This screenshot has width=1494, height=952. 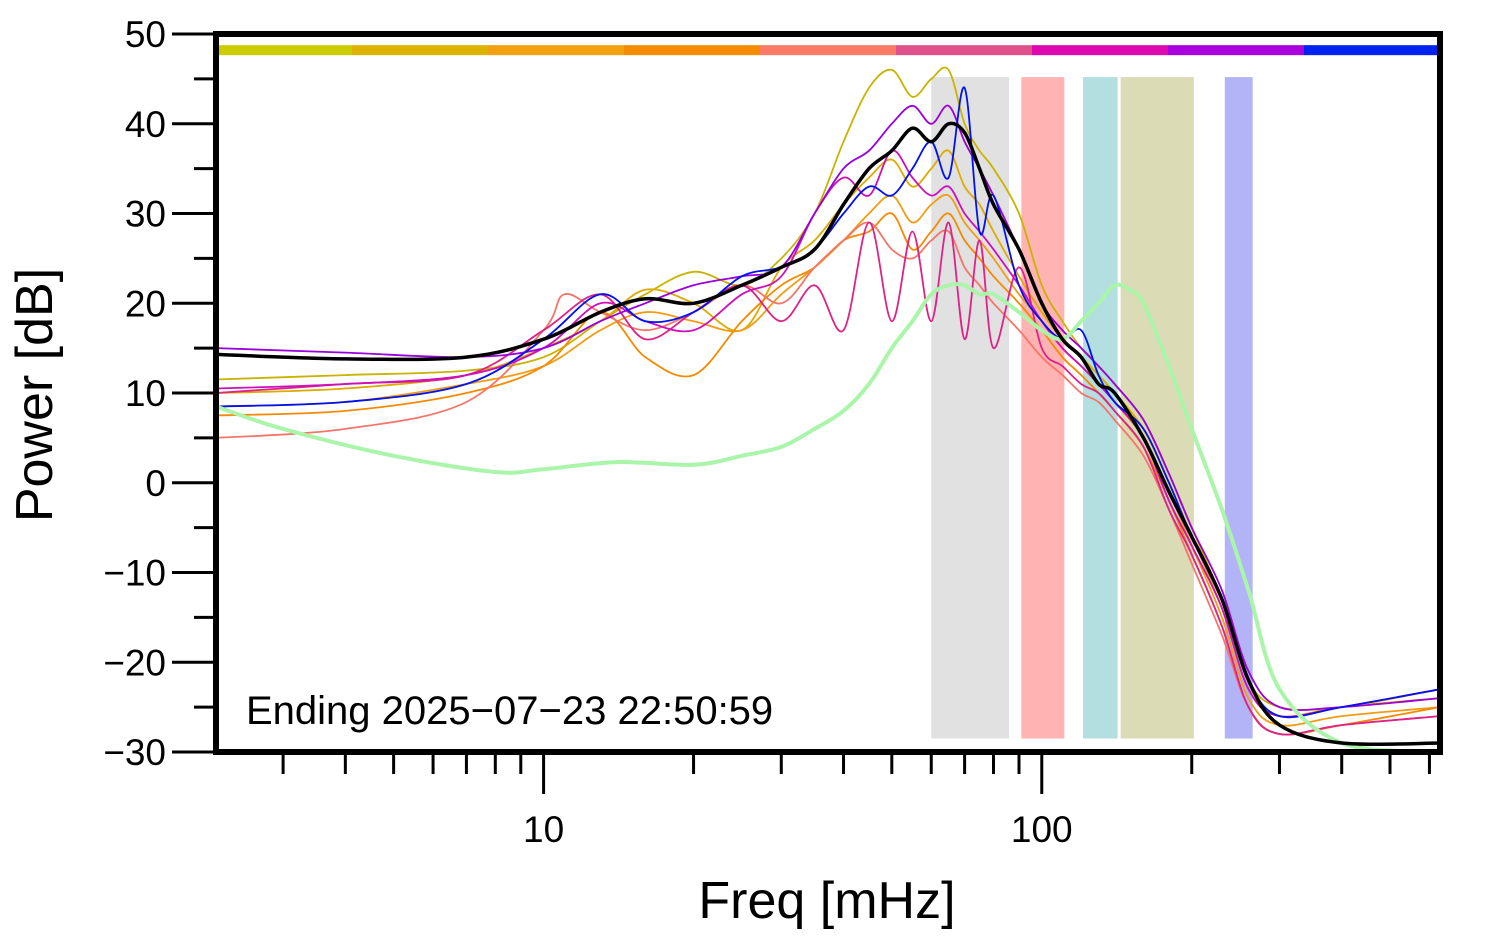 What do you see at coordinates (35, 395) in the screenshot?
I see `y-axis-title: Power [dB]` at bounding box center [35, 395].